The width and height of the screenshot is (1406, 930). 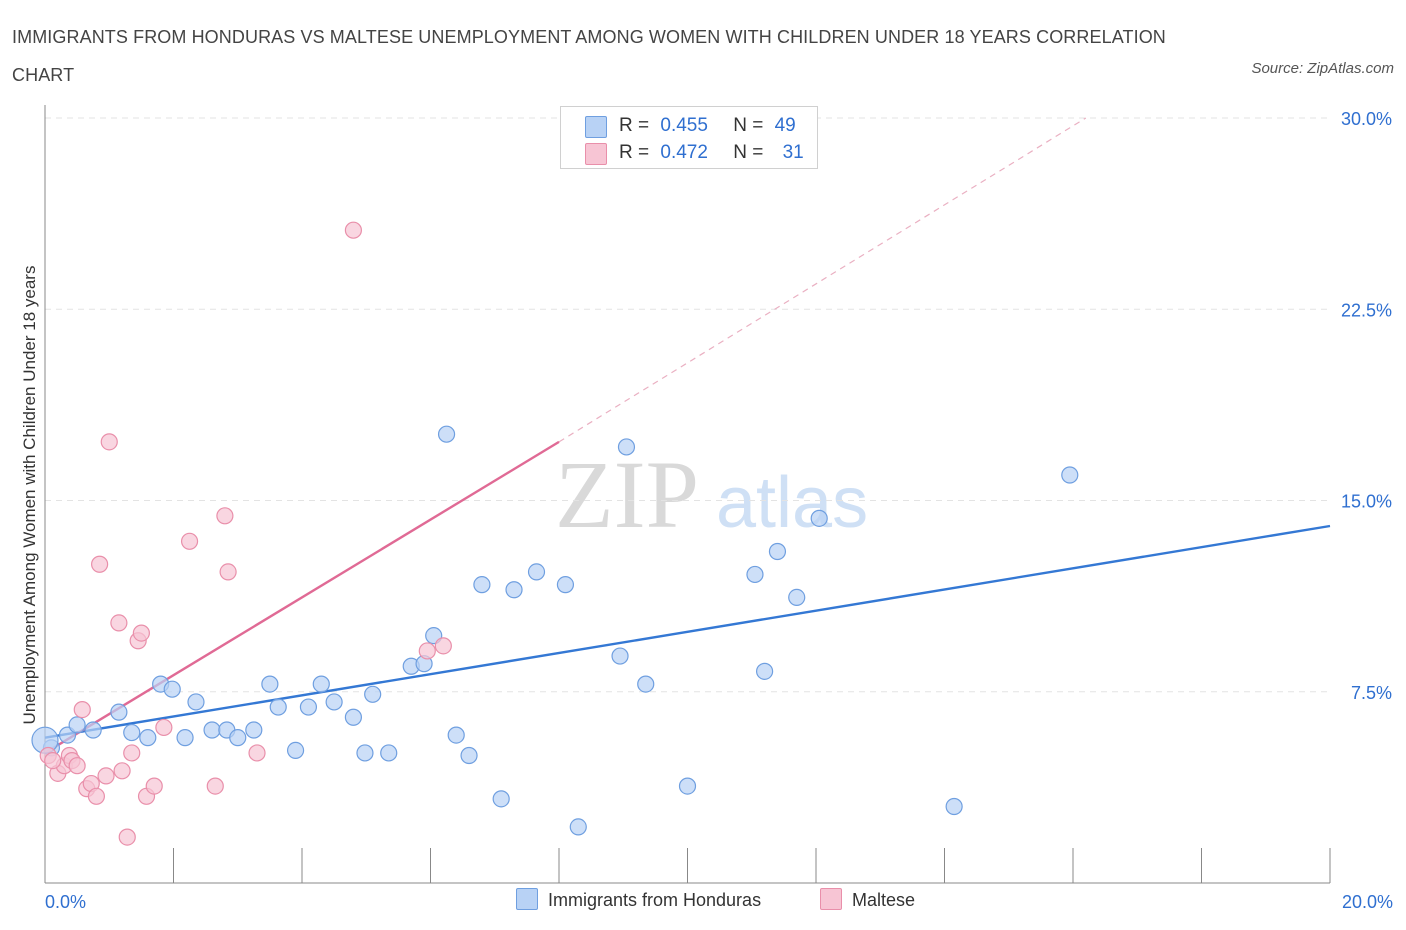 I want to click on bottom-legend-honduras: Immigrants from Honduras, so click(x=638, y=899).